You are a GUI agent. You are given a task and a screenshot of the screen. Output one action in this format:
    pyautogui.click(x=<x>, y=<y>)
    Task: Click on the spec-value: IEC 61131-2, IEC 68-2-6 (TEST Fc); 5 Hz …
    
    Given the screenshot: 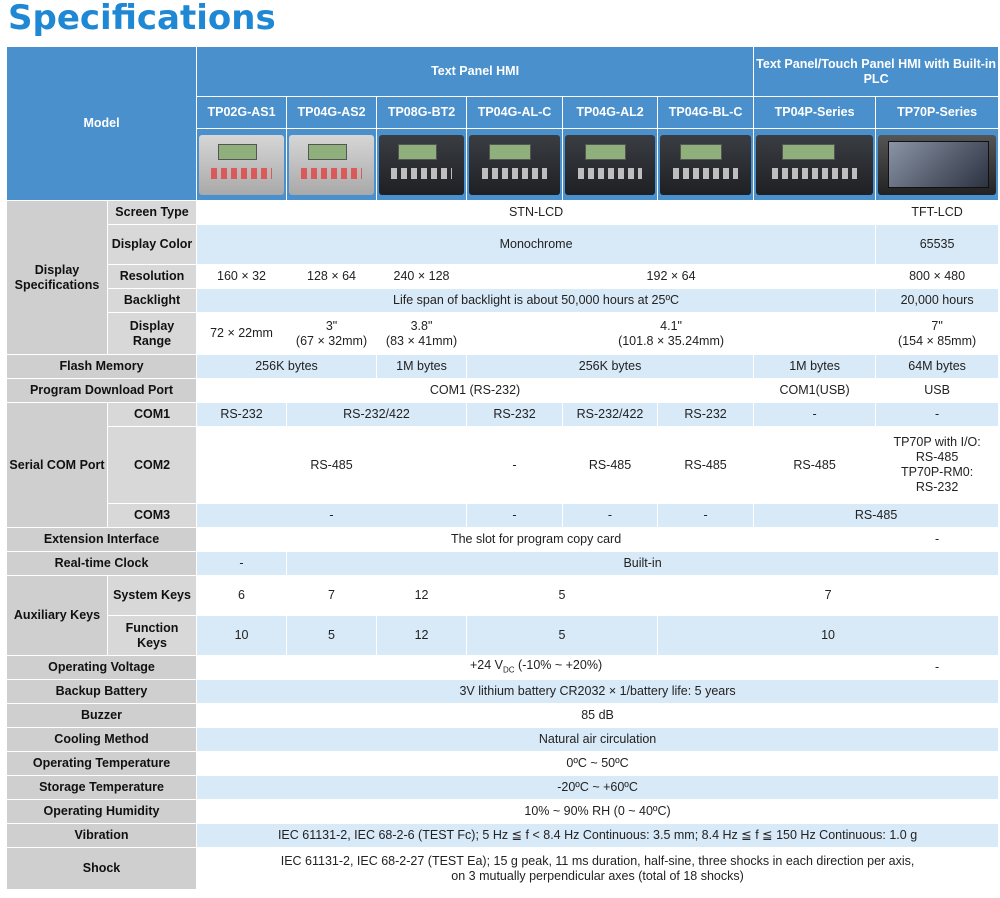 What is the action you would take?
    pyautogui.click(x=598, y=835)
    